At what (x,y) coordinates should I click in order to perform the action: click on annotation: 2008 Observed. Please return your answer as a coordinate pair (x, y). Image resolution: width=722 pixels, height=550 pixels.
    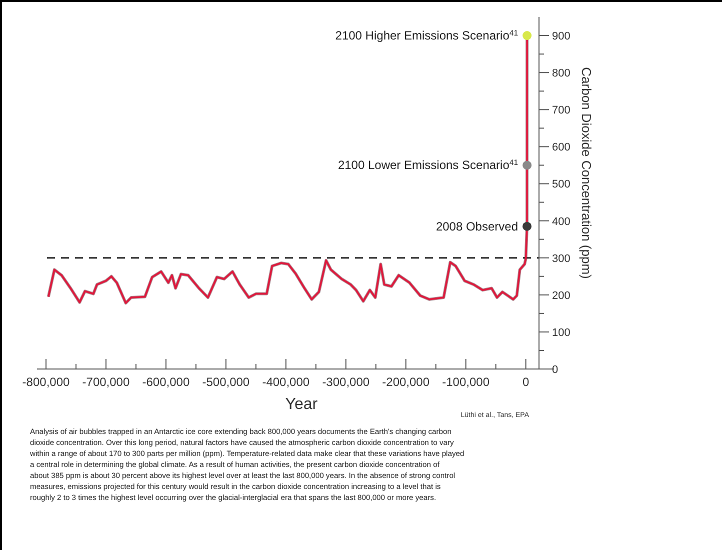
    Looking at the image, I should click on (477, 226).